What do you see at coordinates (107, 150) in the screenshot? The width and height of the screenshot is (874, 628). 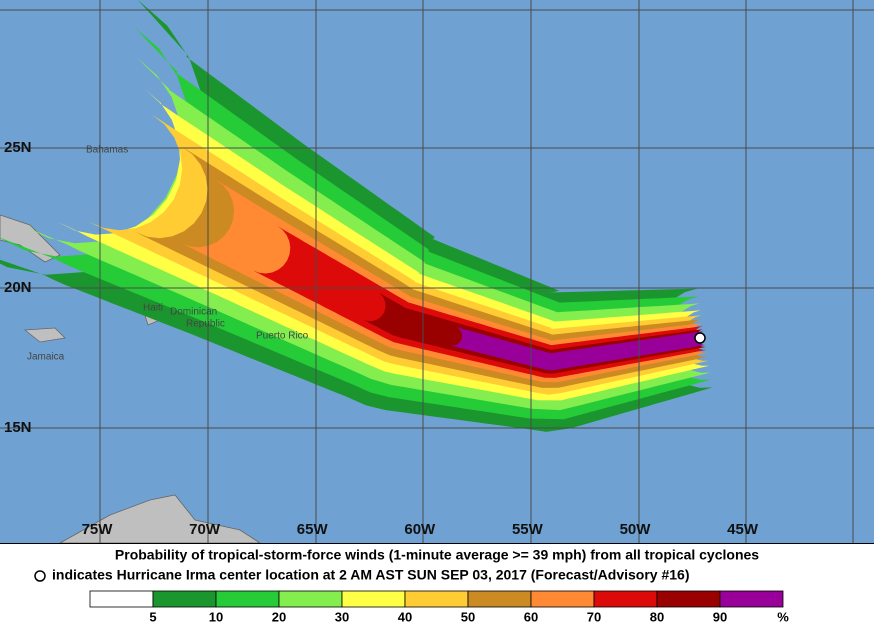 I see `place-label: Bahamas` at bounding box center [107, 150].